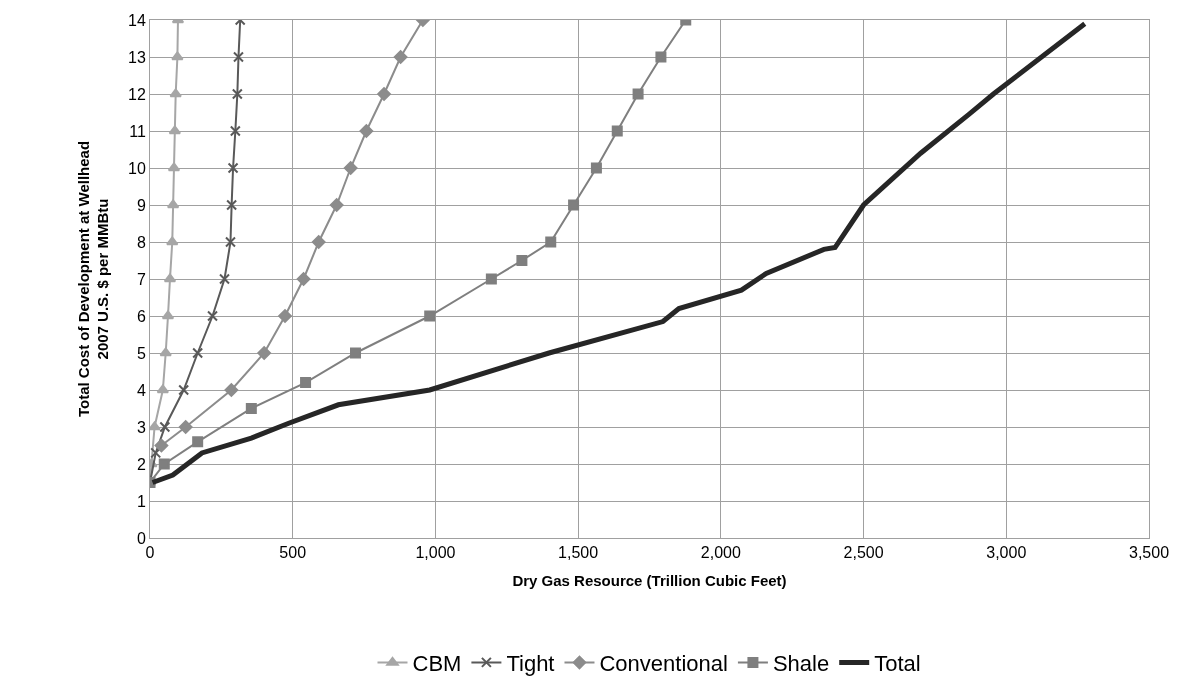  What do you see at coordinates (93, 279) in the screenshot?
I see `y-axis-title: Total Cost of Development at Wellhead 2007 U.S. $ per MMBtu` at bounding box center [93, 279].